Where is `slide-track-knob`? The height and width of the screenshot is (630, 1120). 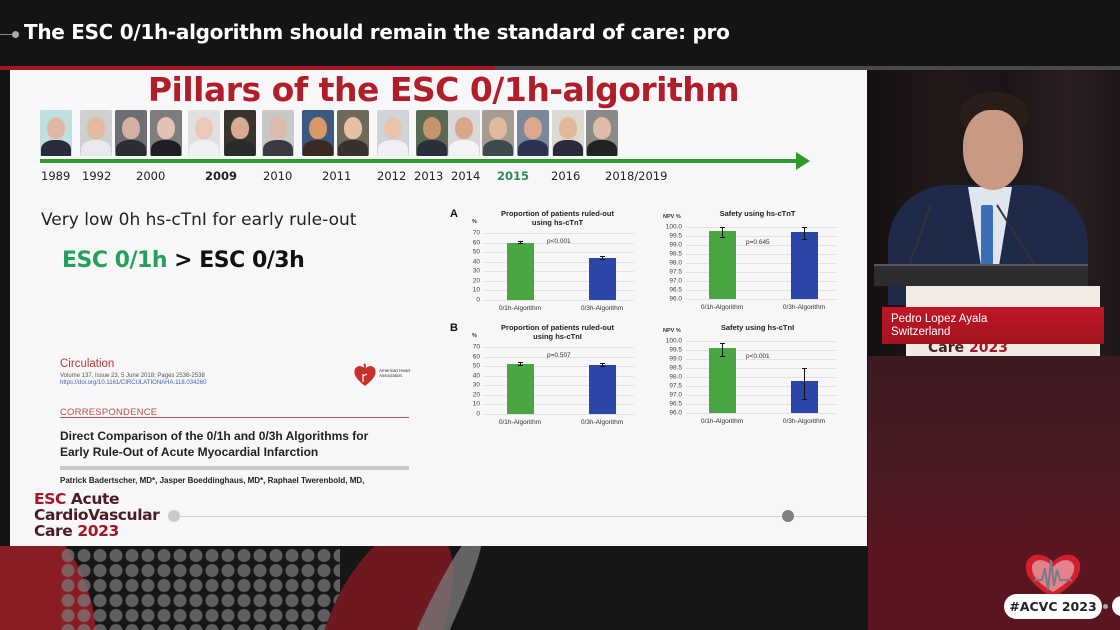
slide-track-knob is located at coordinates (788, 516).